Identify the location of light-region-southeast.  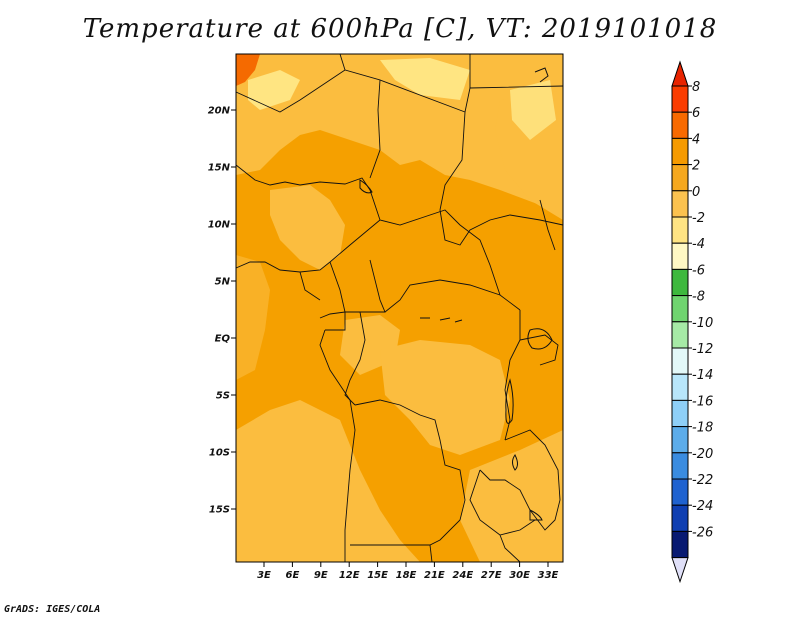
(511, 496).